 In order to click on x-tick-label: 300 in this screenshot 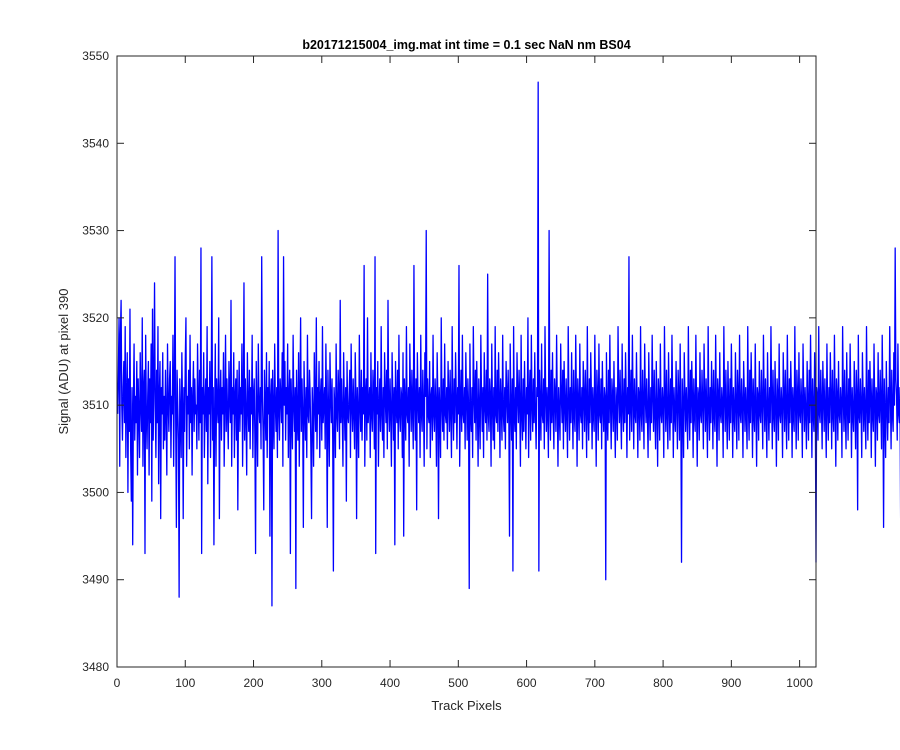, I will do `click(322, 683)`.